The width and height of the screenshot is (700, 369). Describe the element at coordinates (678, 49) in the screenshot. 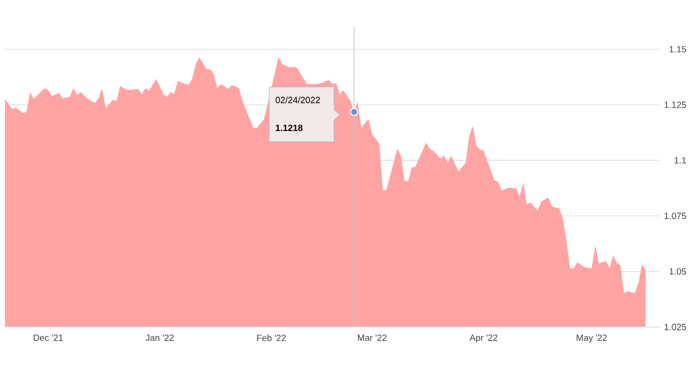

I see `y-tick-label: 1.15` at that location.